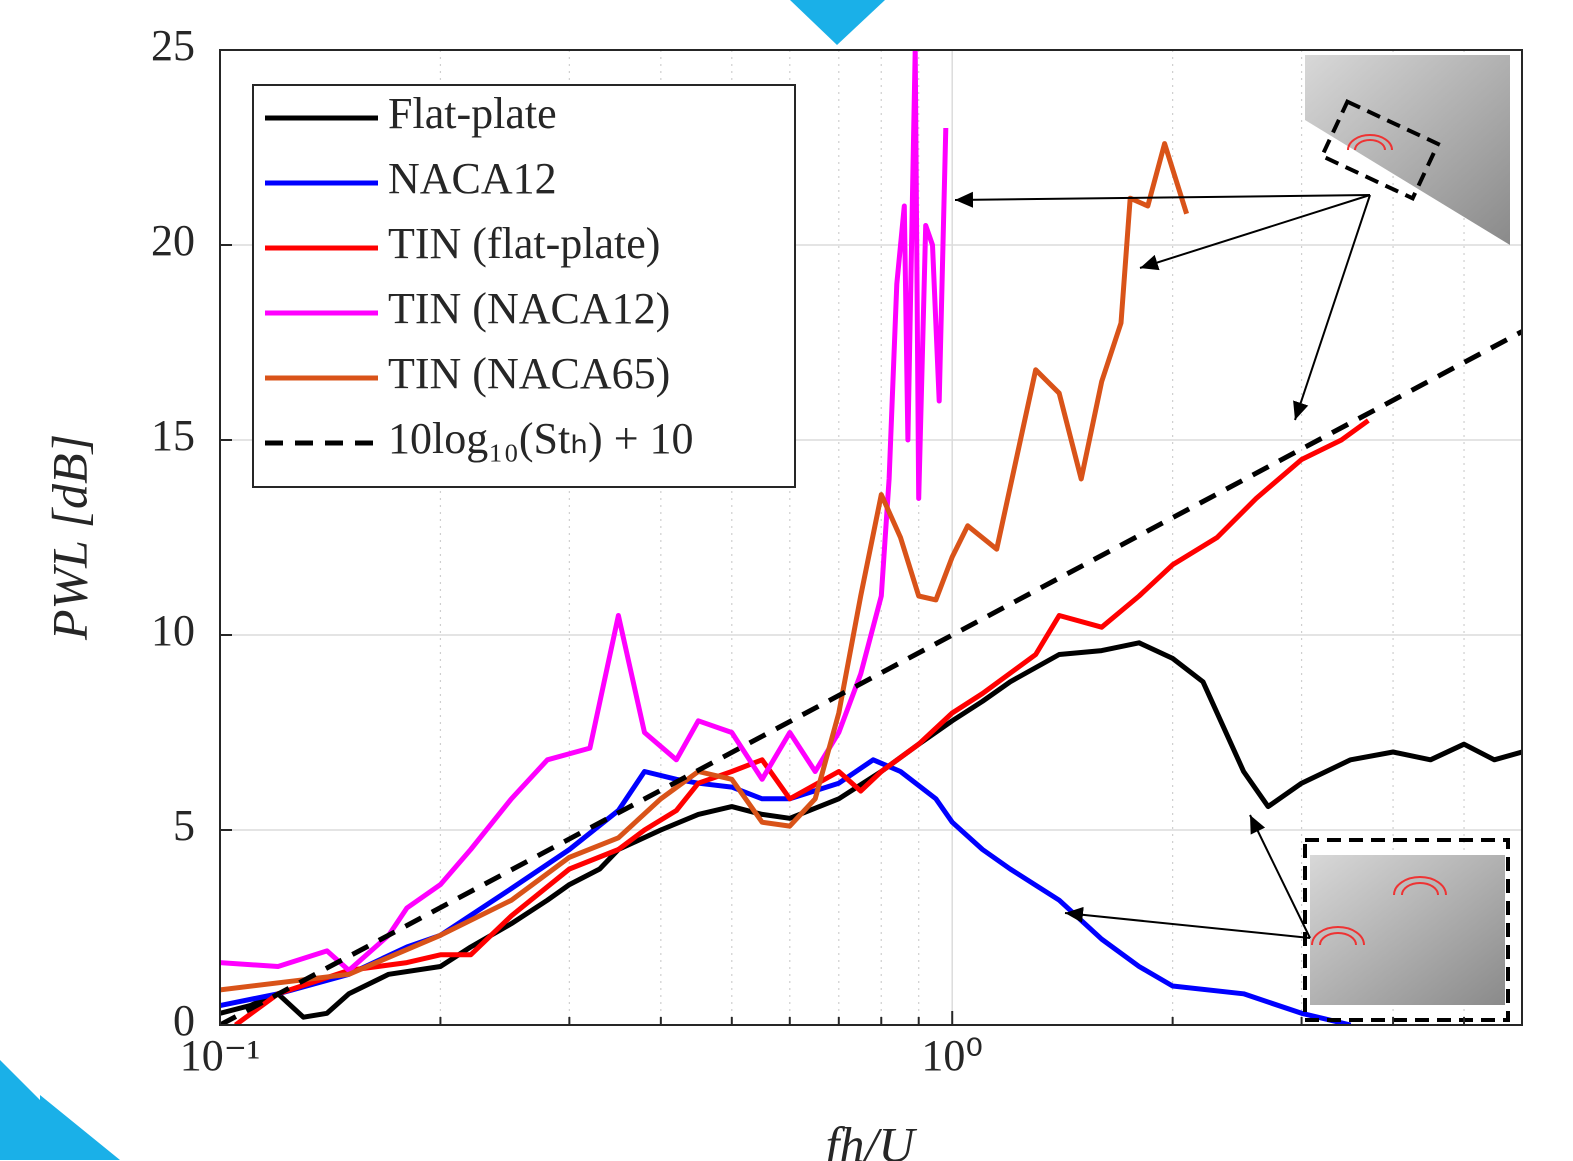 The image size is (1573, 1161). I want to click on y-tick-label: 0, so click(184, 1020).